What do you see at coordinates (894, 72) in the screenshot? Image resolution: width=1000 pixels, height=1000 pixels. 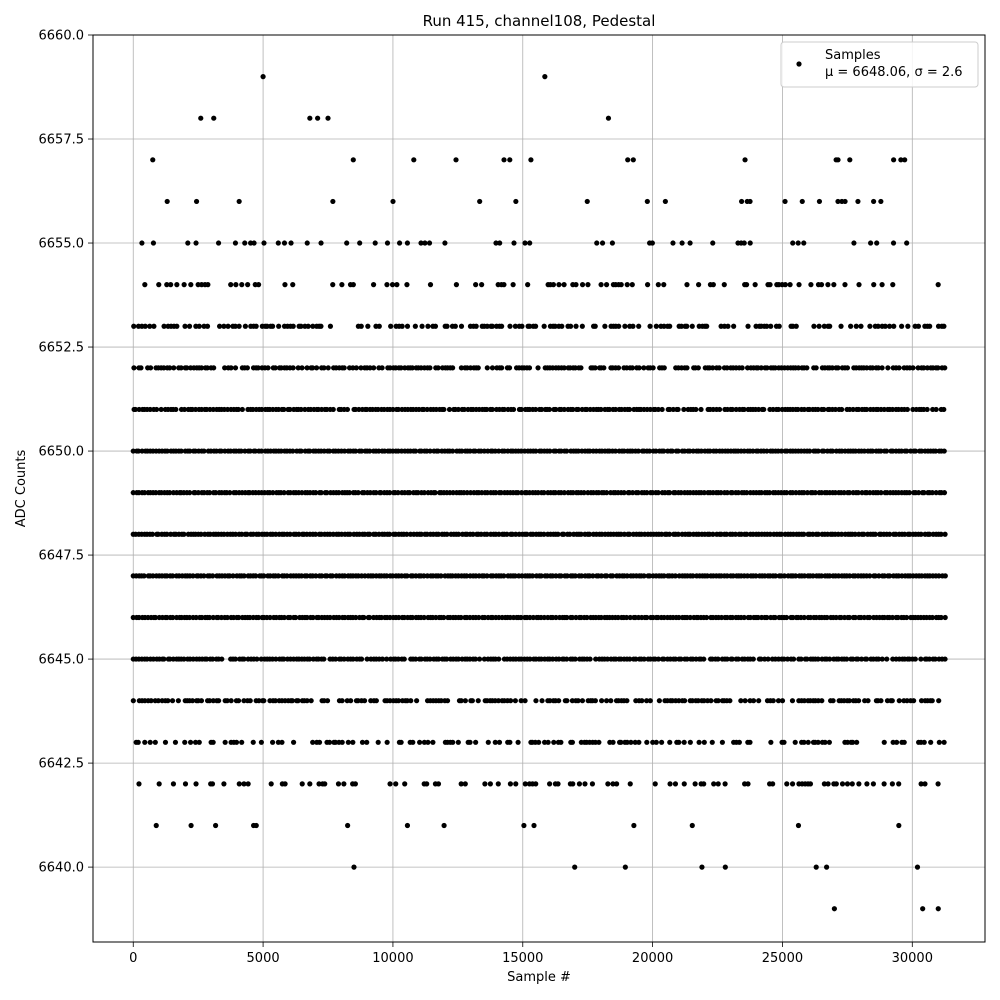 I see `legend-stats: μ = 6648.06, σ = 2.6` at bounding box center [894, 72].